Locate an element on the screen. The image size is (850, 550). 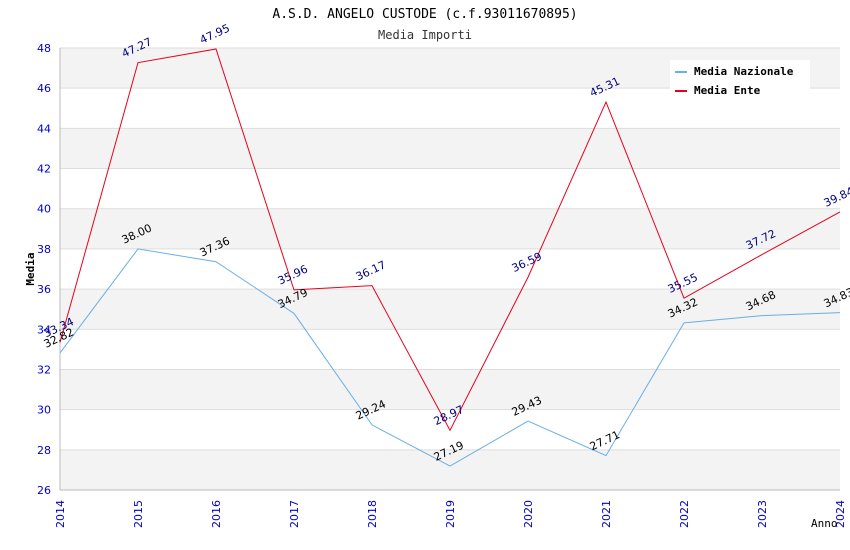
y-tick-label: 46 is located at coordinates (44, 88).